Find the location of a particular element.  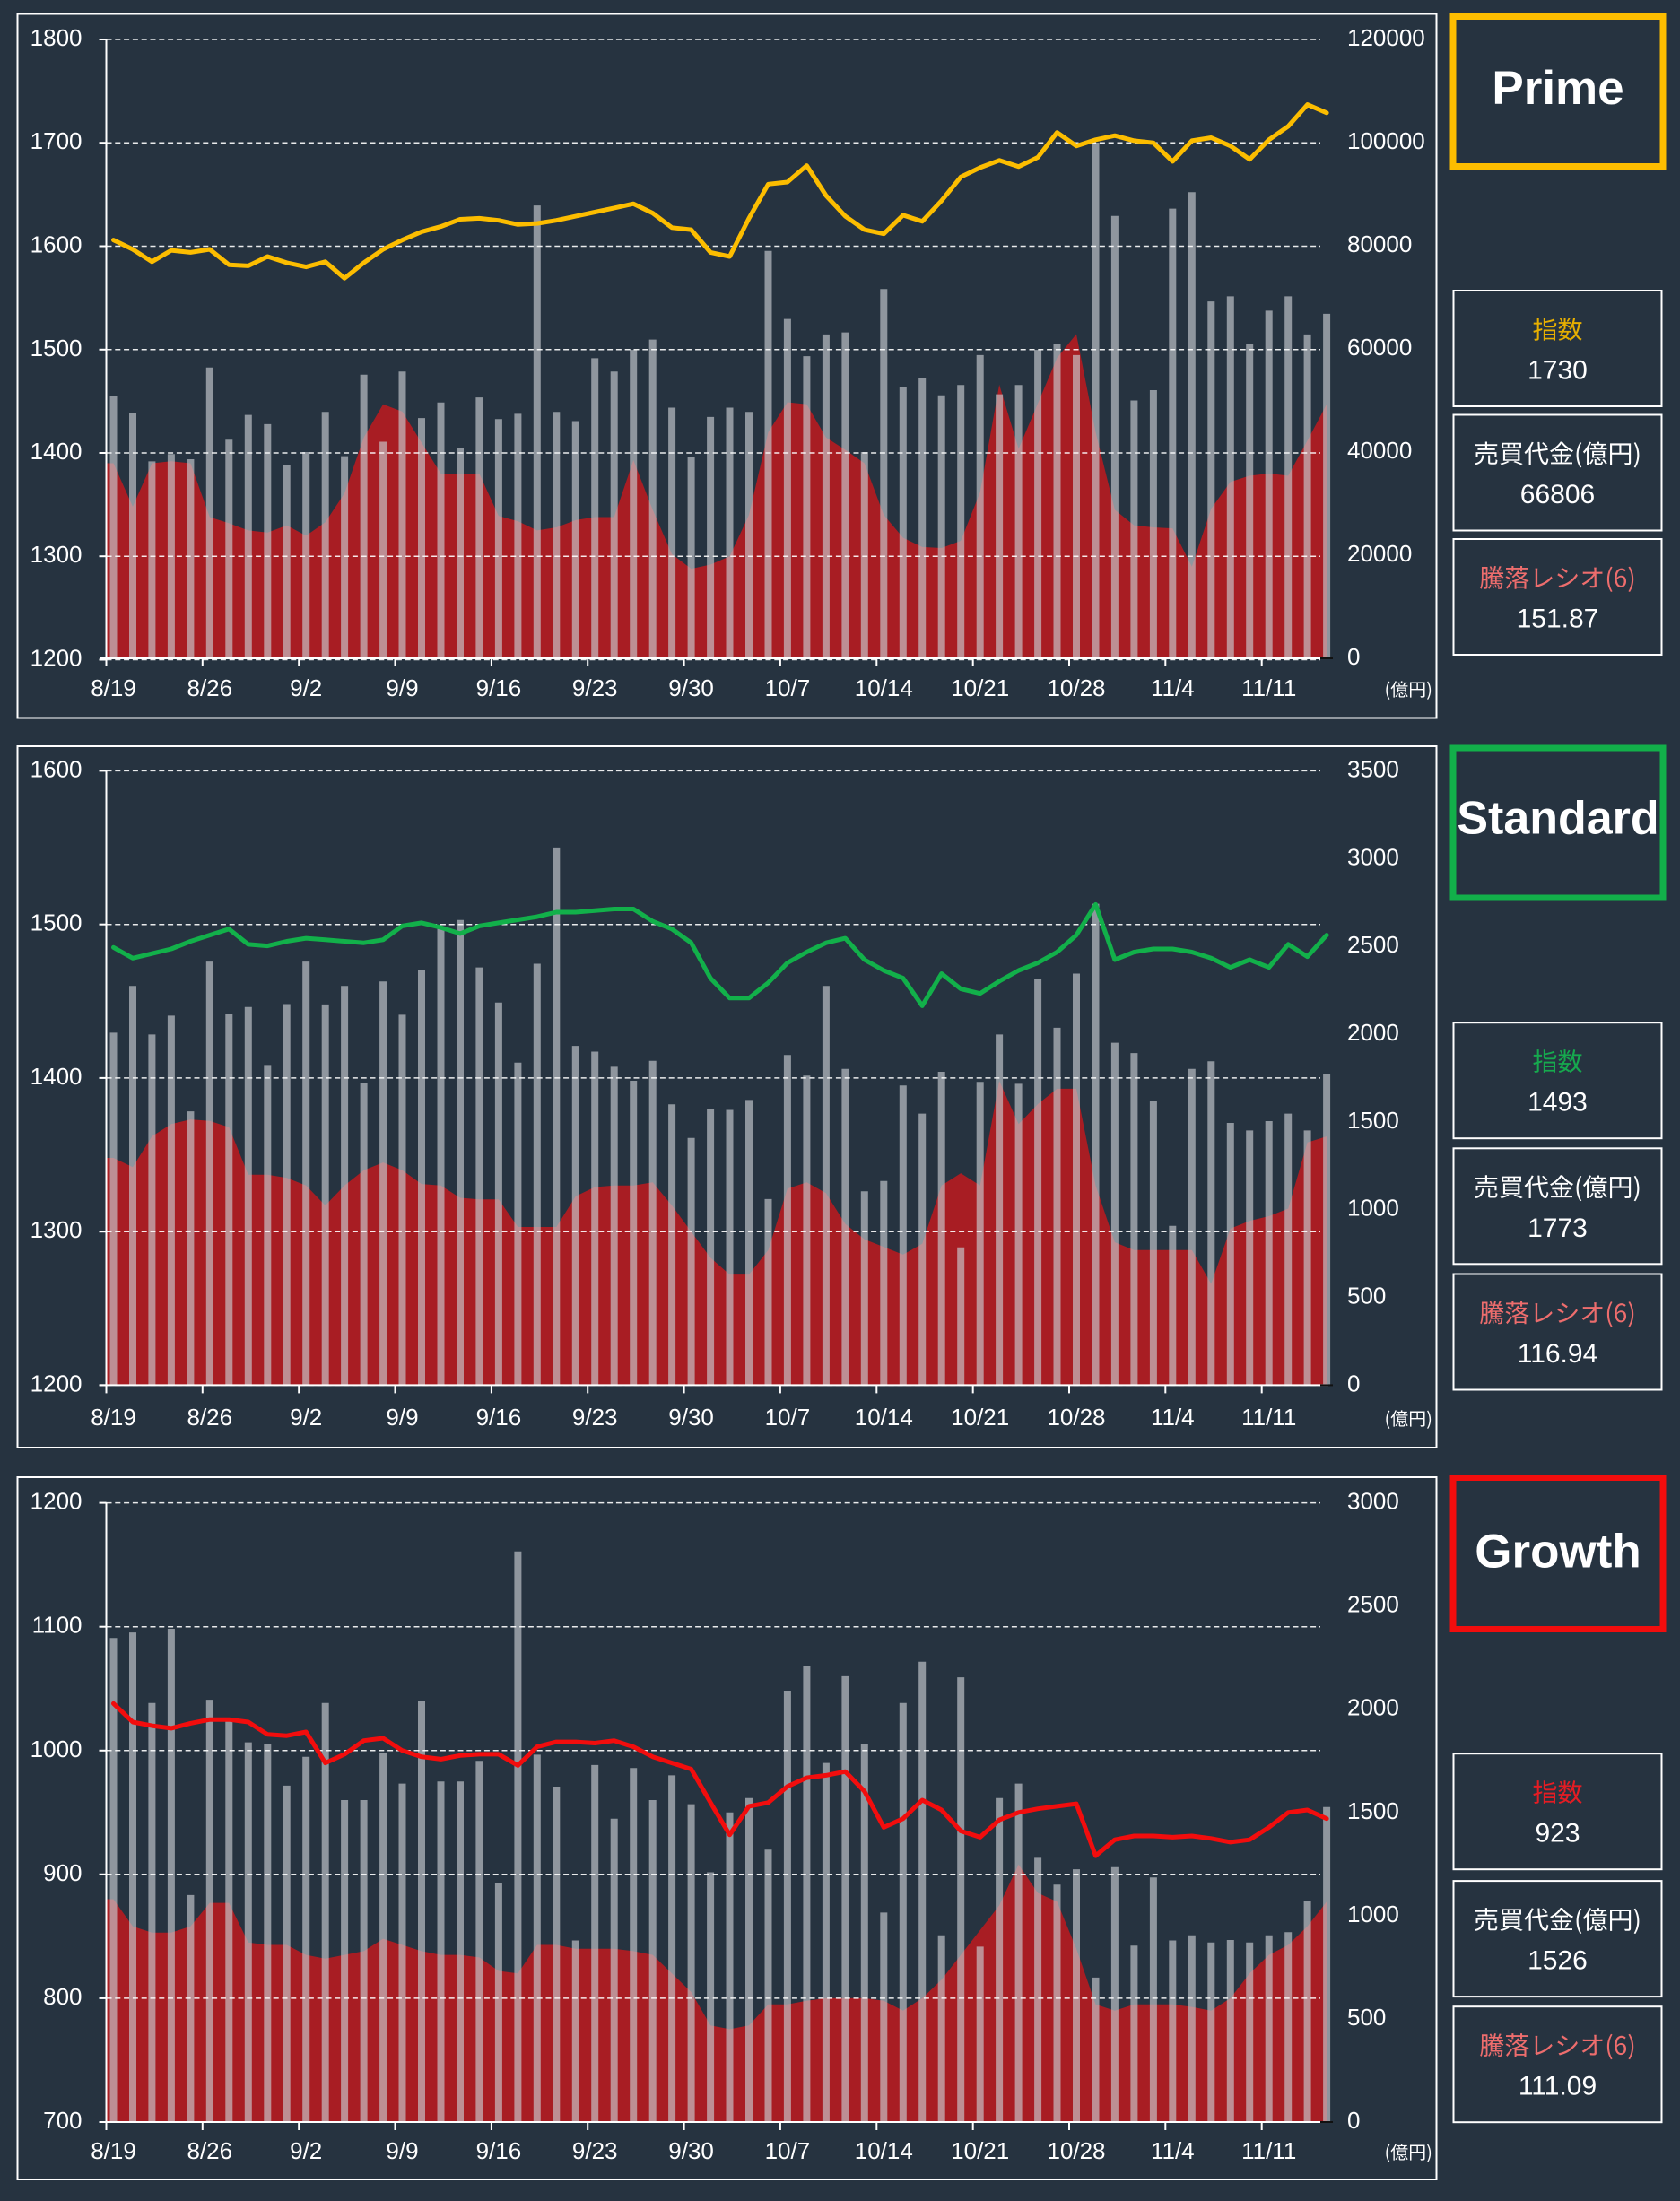

svg-text: 800 is located at coordinates (63, 1996).